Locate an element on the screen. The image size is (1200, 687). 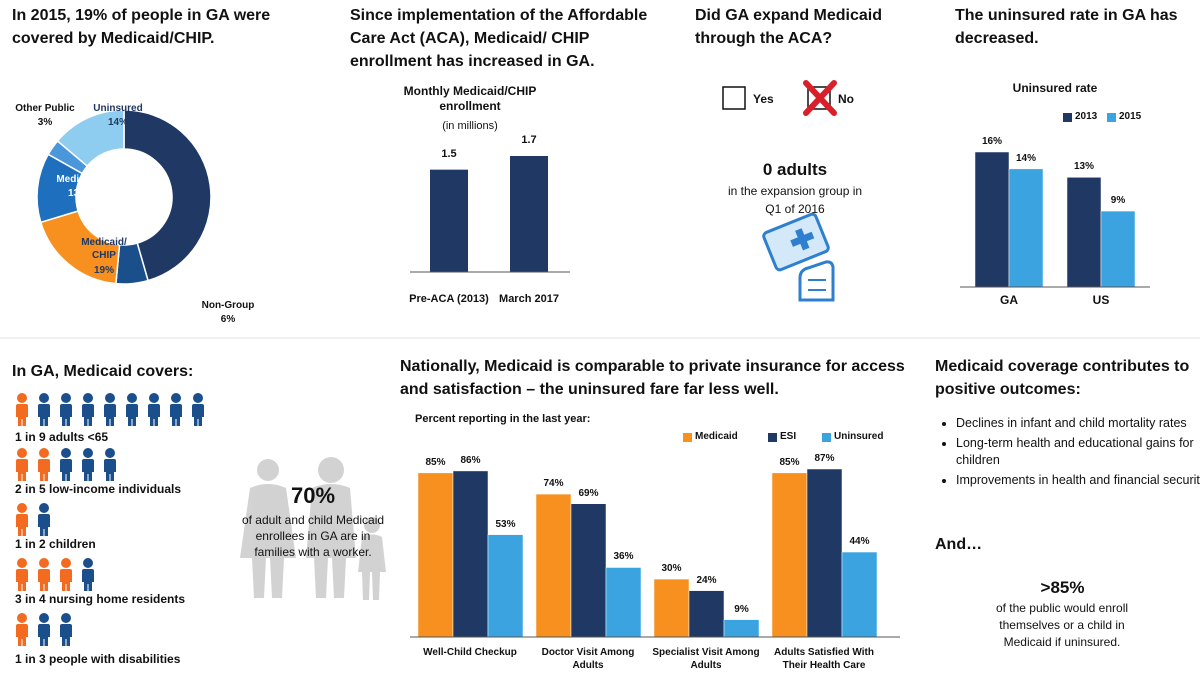
chart-title: Uninsured rate is located at coordinates (1055, 88).